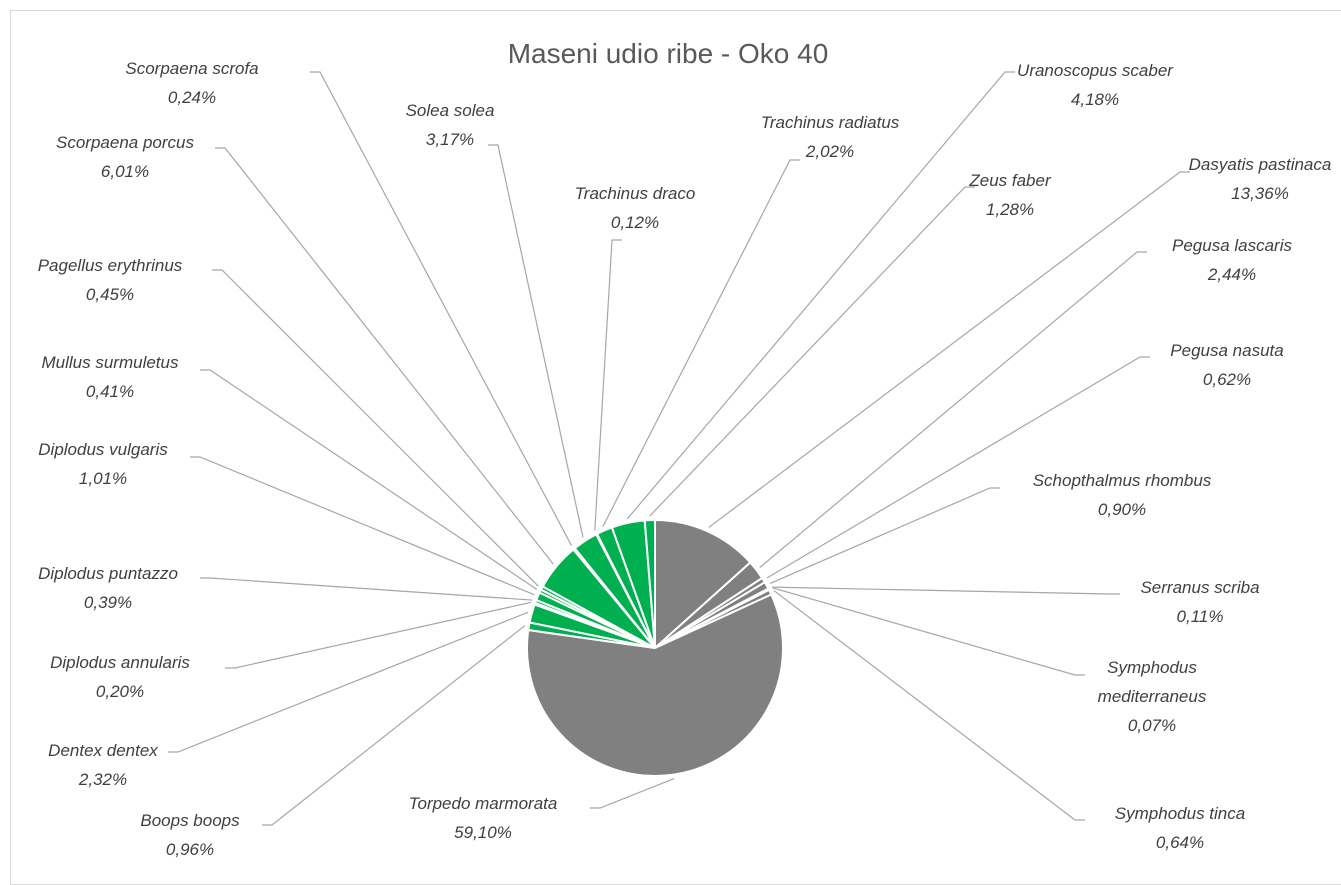  I want to click on data-label: Scorpaena scrofa 0,24%, so click(191, 83).